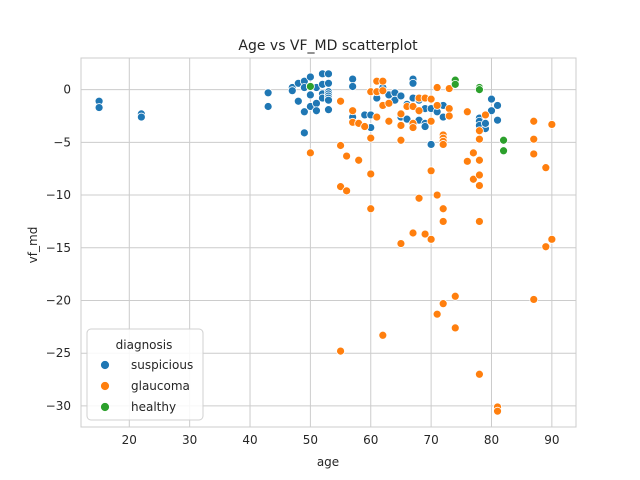 The image size is (640, 480). What do you see at coordinates (144, 345) in the screenshot?
I see `legend-title: diagnosis` at bounding box center [144, 345].